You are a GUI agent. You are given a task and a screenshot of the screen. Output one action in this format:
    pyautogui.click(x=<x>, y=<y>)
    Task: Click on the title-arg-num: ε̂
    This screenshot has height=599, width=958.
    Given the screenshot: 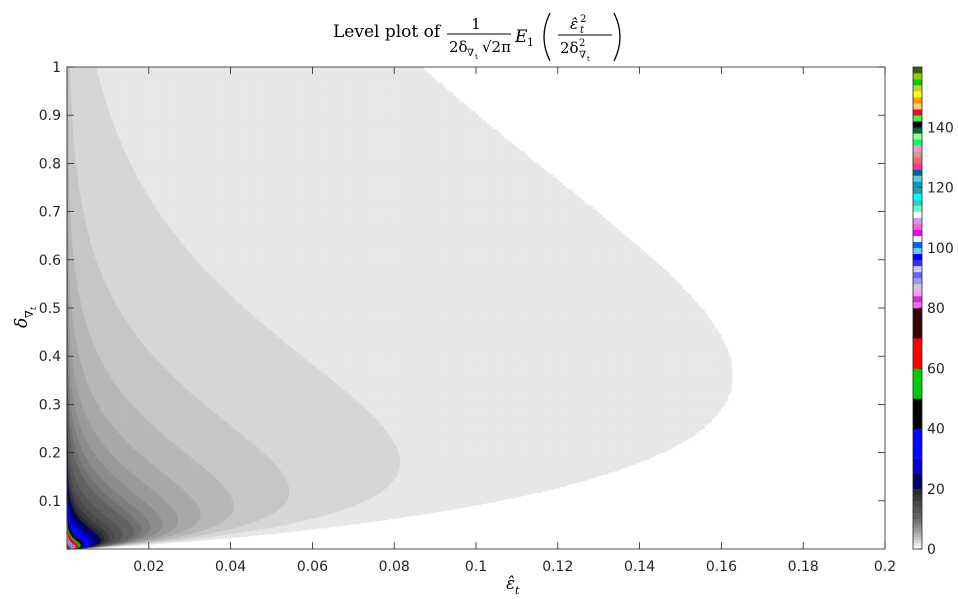 What is the action you would take?
    pyautogui.click(x=574, y=24)
    